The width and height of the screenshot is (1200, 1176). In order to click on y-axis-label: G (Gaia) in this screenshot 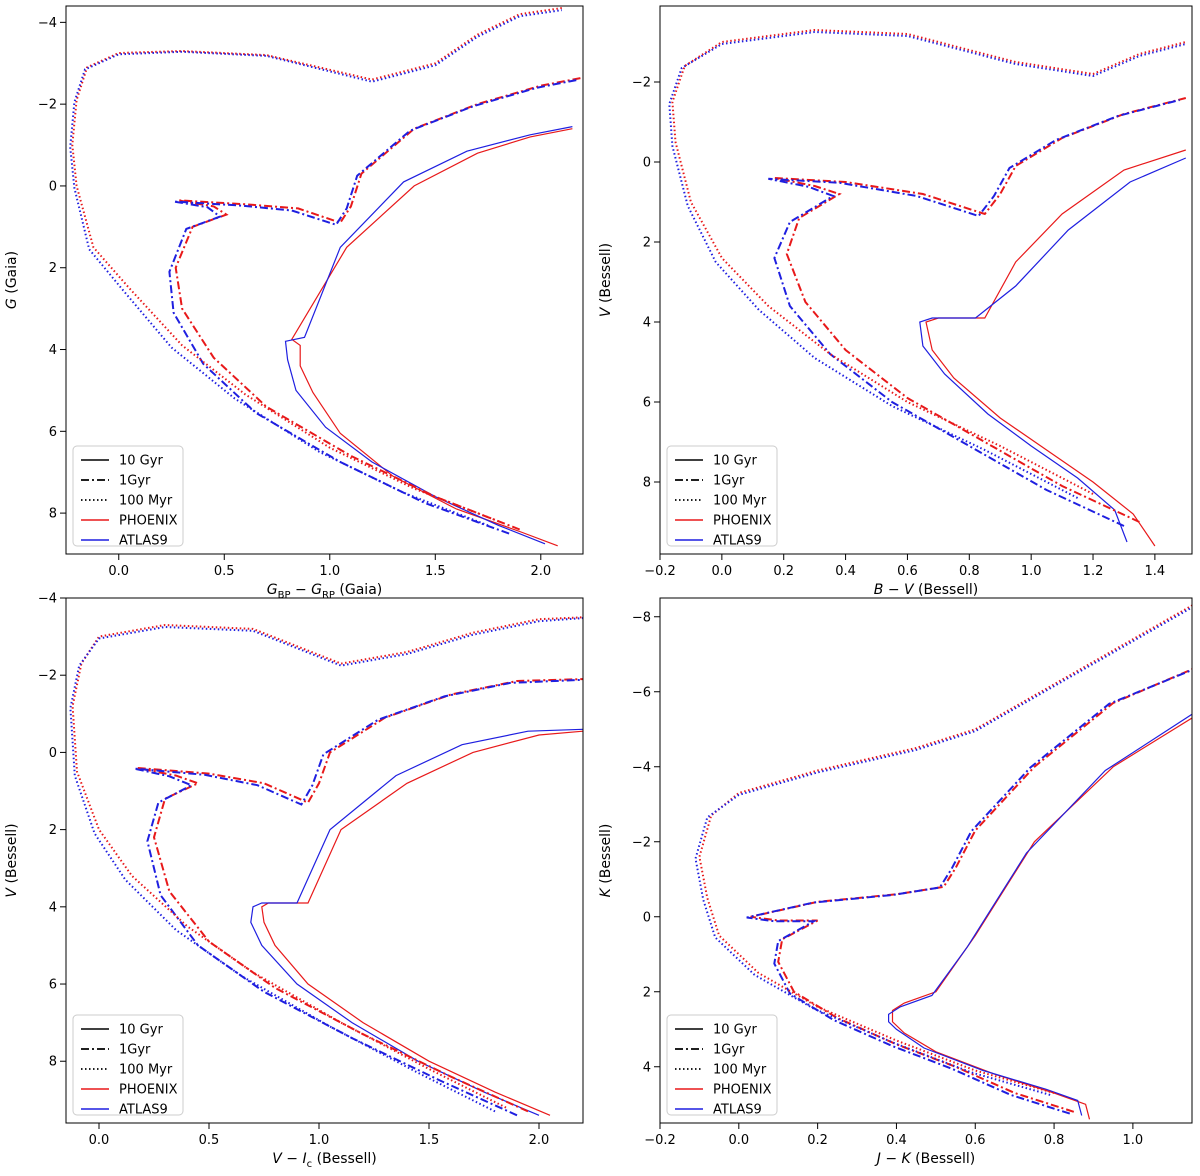, I will do `click(12, 280)`.